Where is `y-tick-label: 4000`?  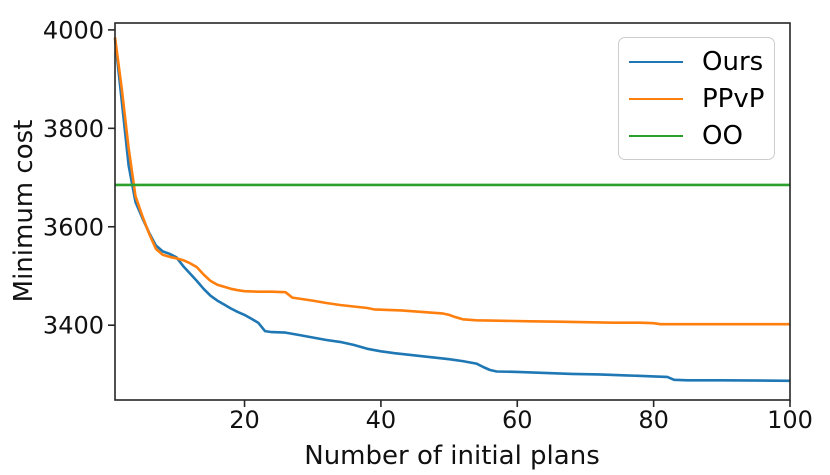
y-tick-label: 4000 is located at coordinates (73, 30).